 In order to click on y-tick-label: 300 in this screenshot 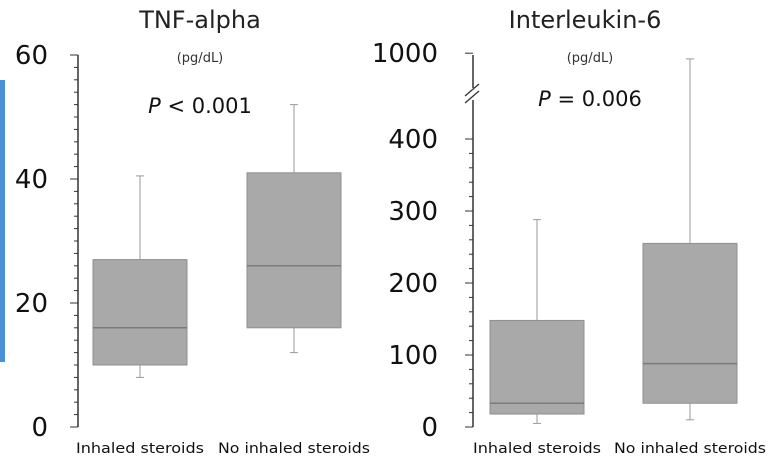, I will do `click(413, 212)`.